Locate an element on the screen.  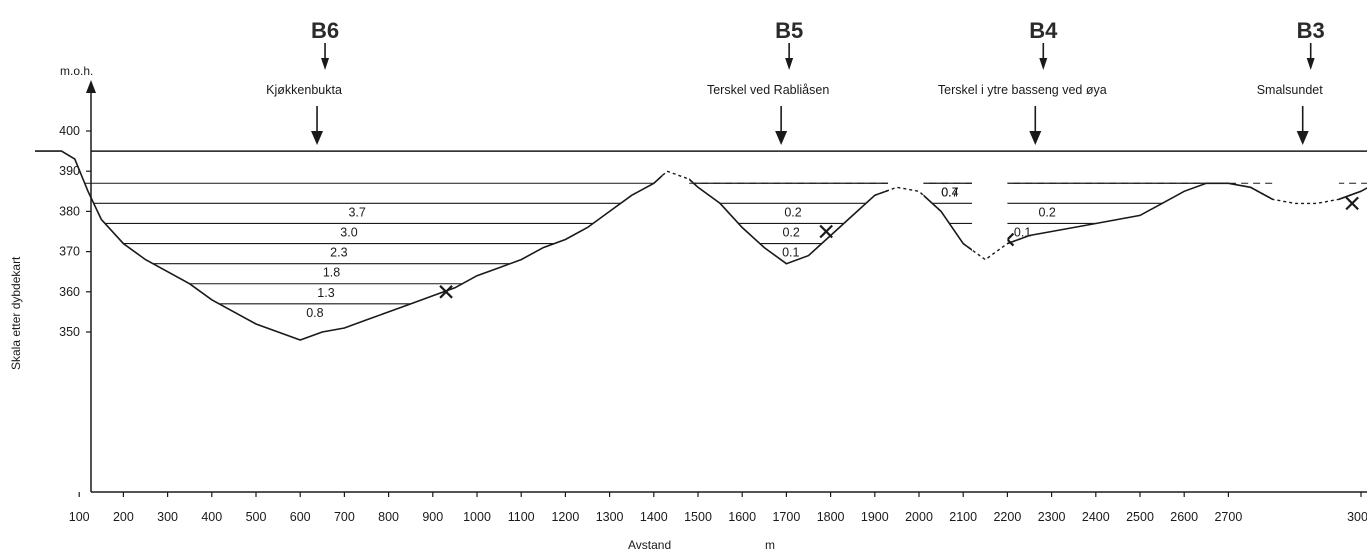
x-tick-label: 2000 is located at coordinates (919, 517).